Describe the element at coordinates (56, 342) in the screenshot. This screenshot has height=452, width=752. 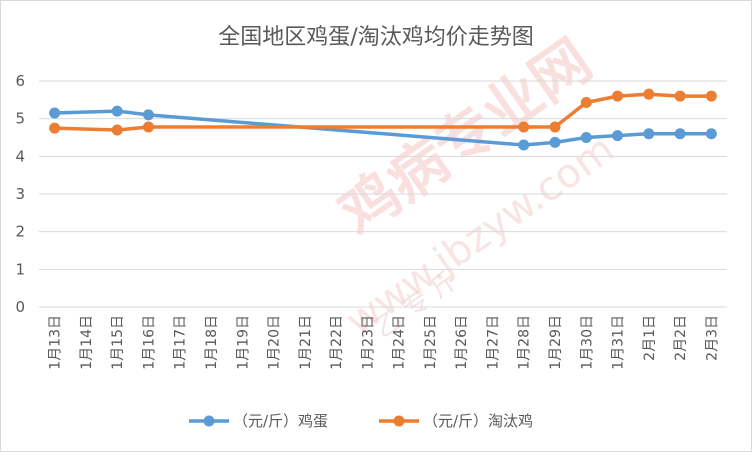
I see `x-category-label: 1月13日` at that location.